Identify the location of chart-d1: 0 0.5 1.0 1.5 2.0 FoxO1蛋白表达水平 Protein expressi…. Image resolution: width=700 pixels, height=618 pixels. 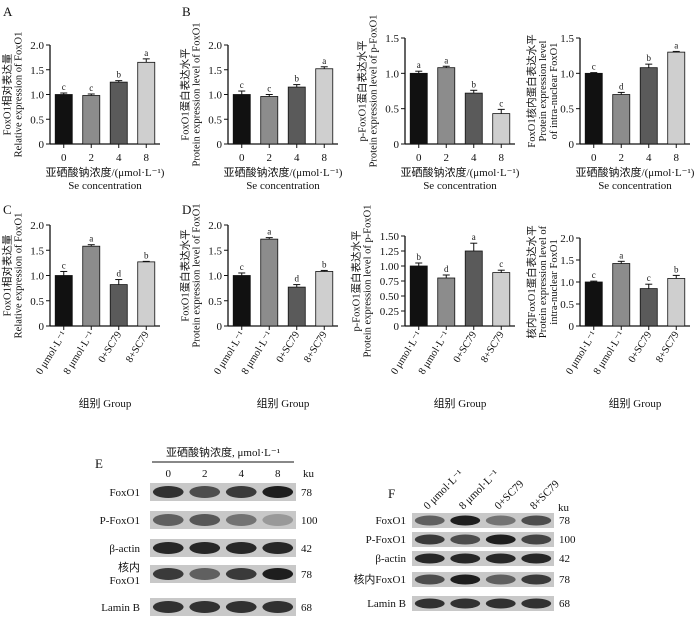
(258, 306).